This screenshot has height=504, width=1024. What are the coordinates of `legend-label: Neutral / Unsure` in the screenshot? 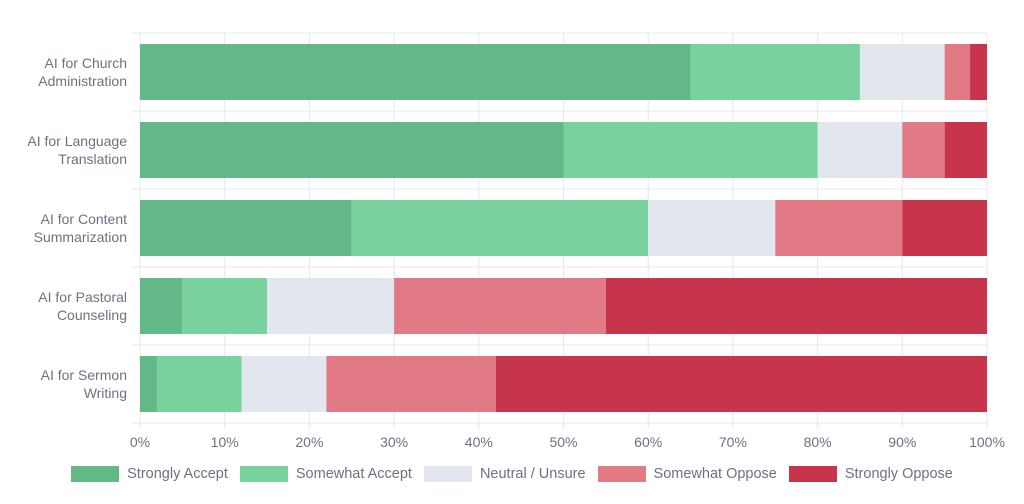 It's located at (532, 474).